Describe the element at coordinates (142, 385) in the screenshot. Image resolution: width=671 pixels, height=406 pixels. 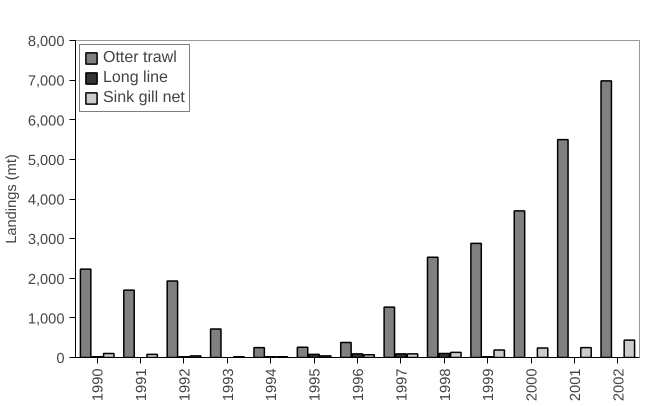
I see `x-tick-label: 1991` at that location.